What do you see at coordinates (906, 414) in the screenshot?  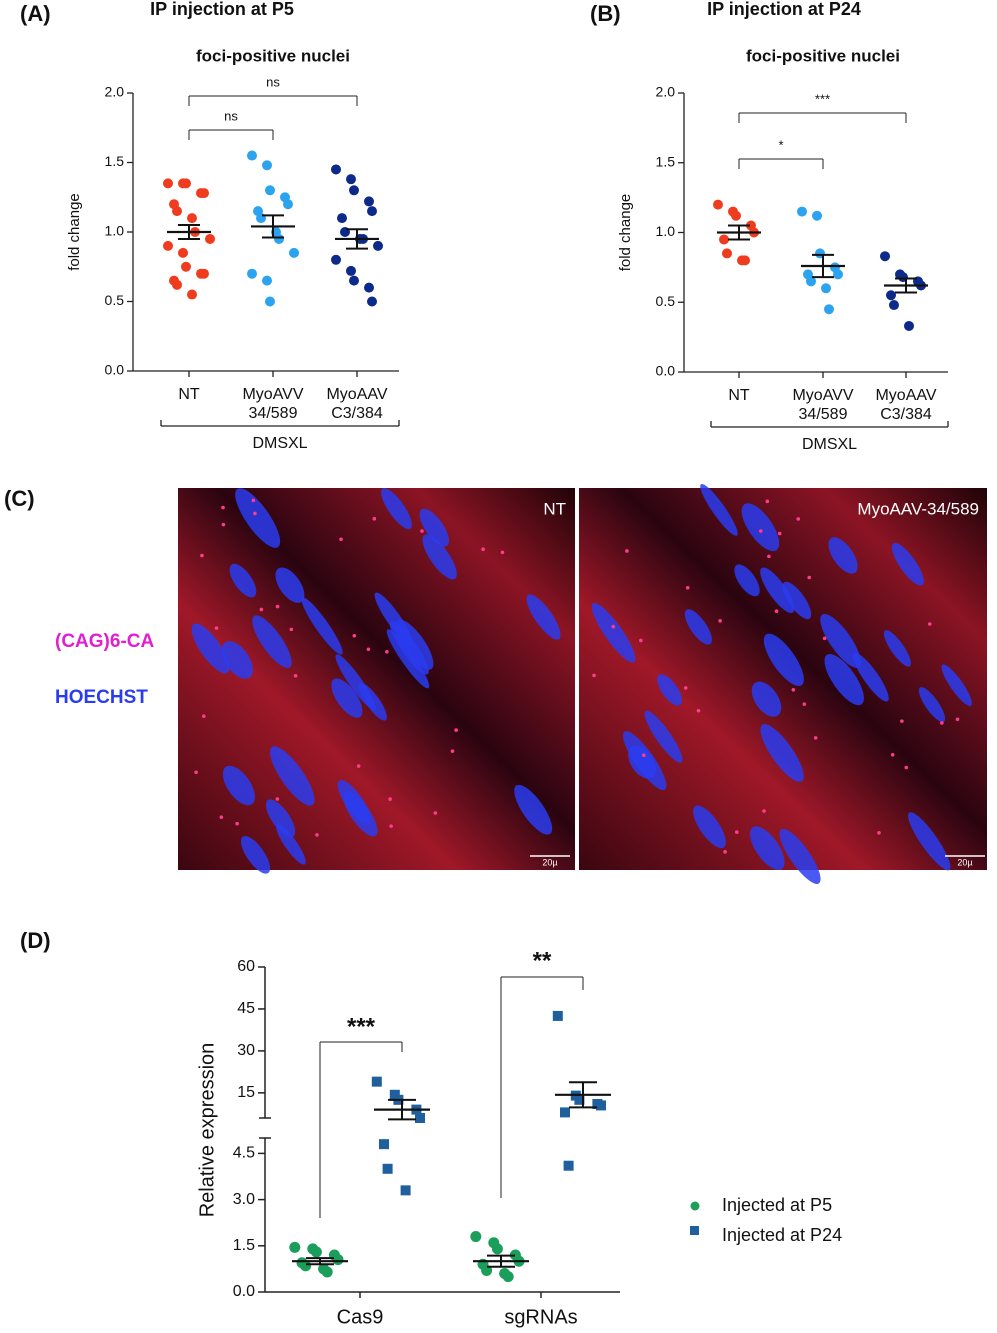 I see `x-tick-label: C3/384` at bounding box center [906, 414].